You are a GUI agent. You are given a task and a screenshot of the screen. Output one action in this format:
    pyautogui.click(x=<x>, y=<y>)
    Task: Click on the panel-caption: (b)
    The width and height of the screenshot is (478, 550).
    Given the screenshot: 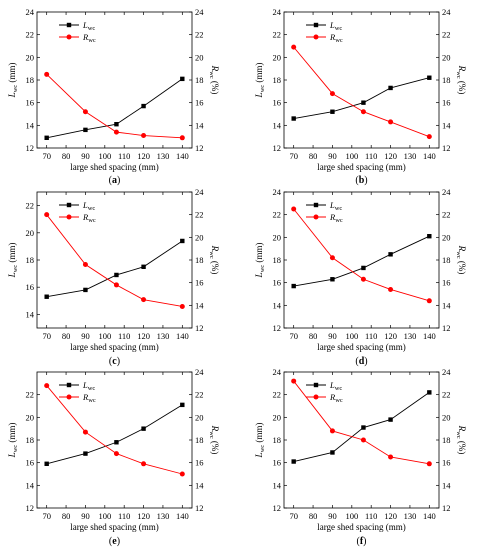 What is the action you would take?
    pyautogui.click(x=361, y=180)
    